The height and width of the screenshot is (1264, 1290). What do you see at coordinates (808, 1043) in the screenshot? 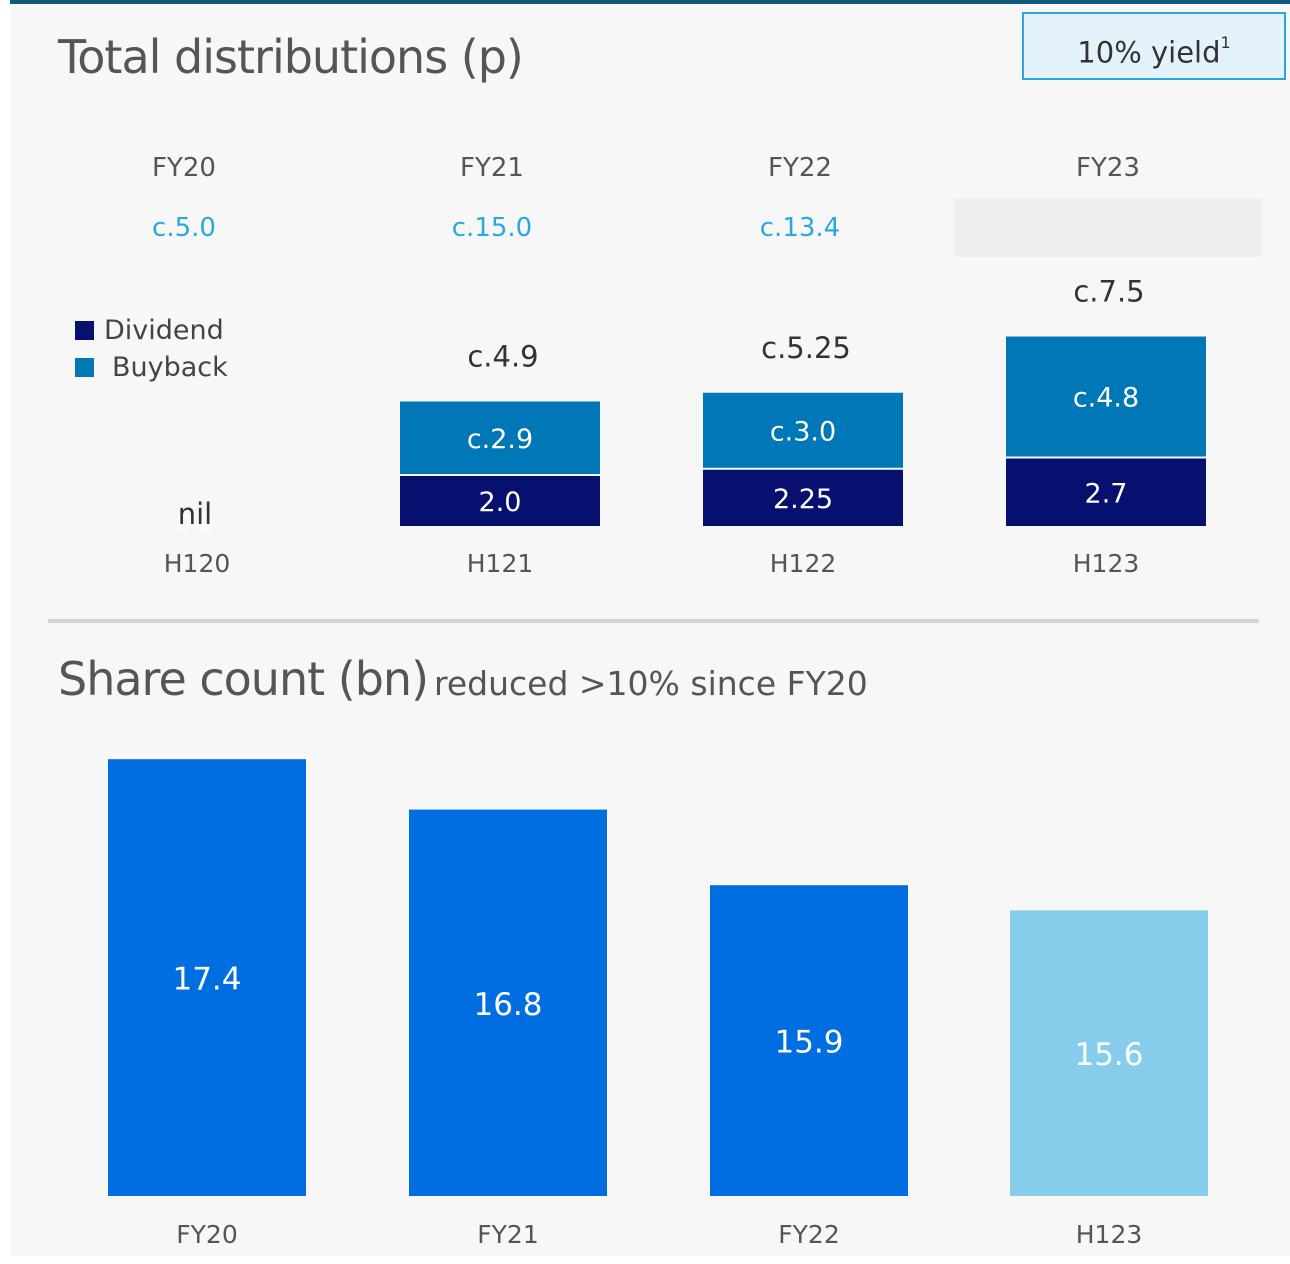
I see `share-label-FY22: 15.9` at bounding box center [808, 1043].